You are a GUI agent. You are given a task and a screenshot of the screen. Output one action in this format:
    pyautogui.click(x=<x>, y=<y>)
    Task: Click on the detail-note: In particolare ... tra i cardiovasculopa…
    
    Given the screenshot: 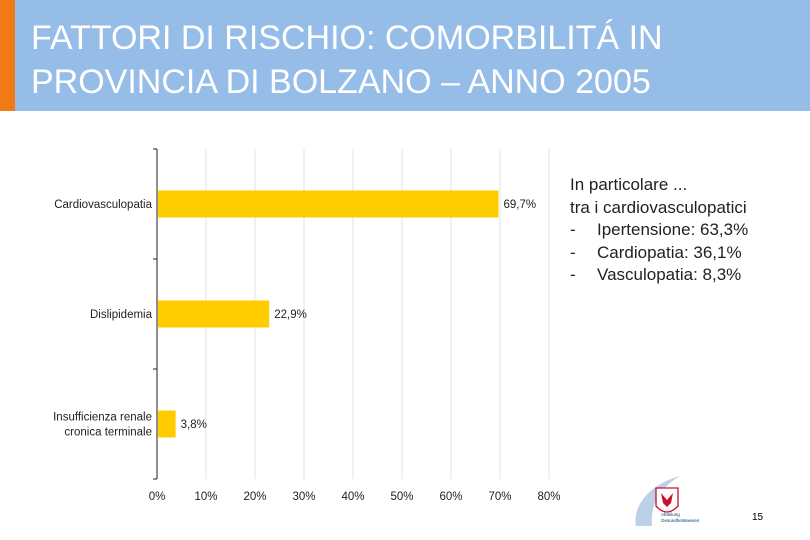 What is the action you would take?
    pyautogui.click(x=687, y=230)
    